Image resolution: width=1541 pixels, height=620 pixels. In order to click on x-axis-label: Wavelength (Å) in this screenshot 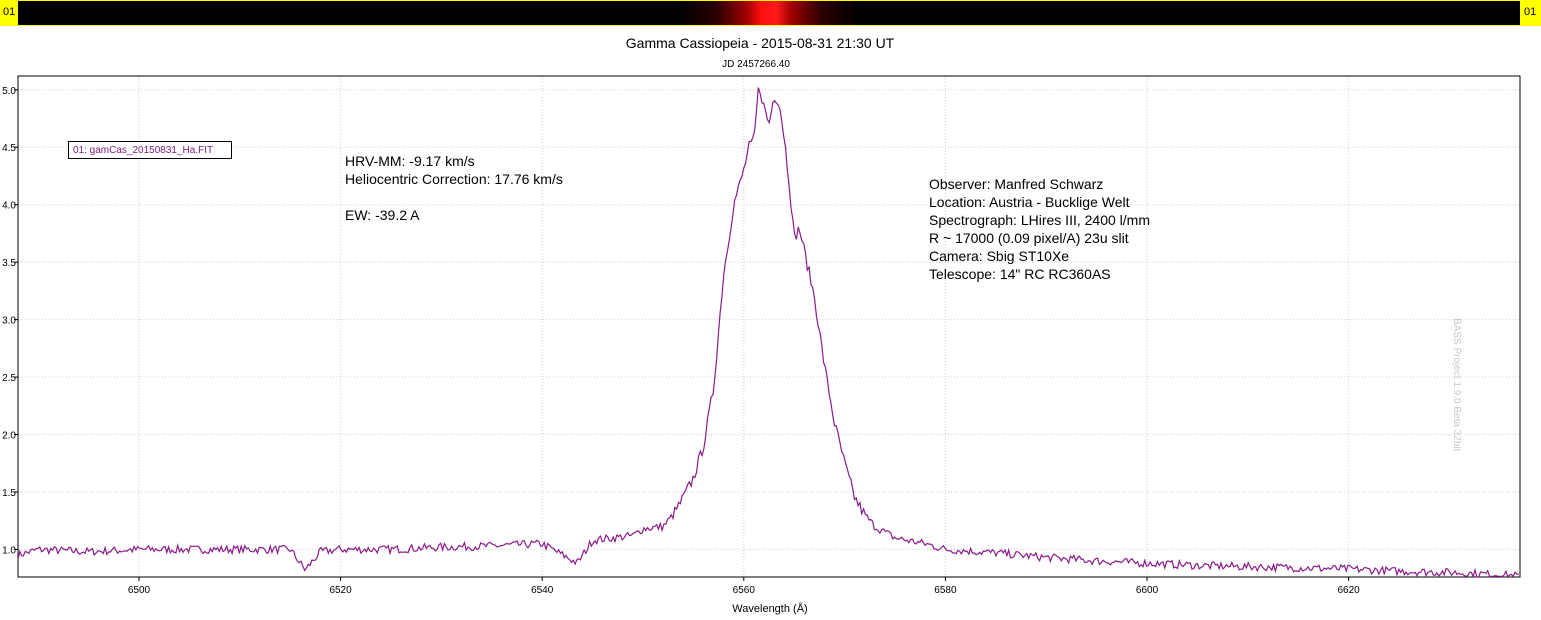, I will do `click(769, 608)`.